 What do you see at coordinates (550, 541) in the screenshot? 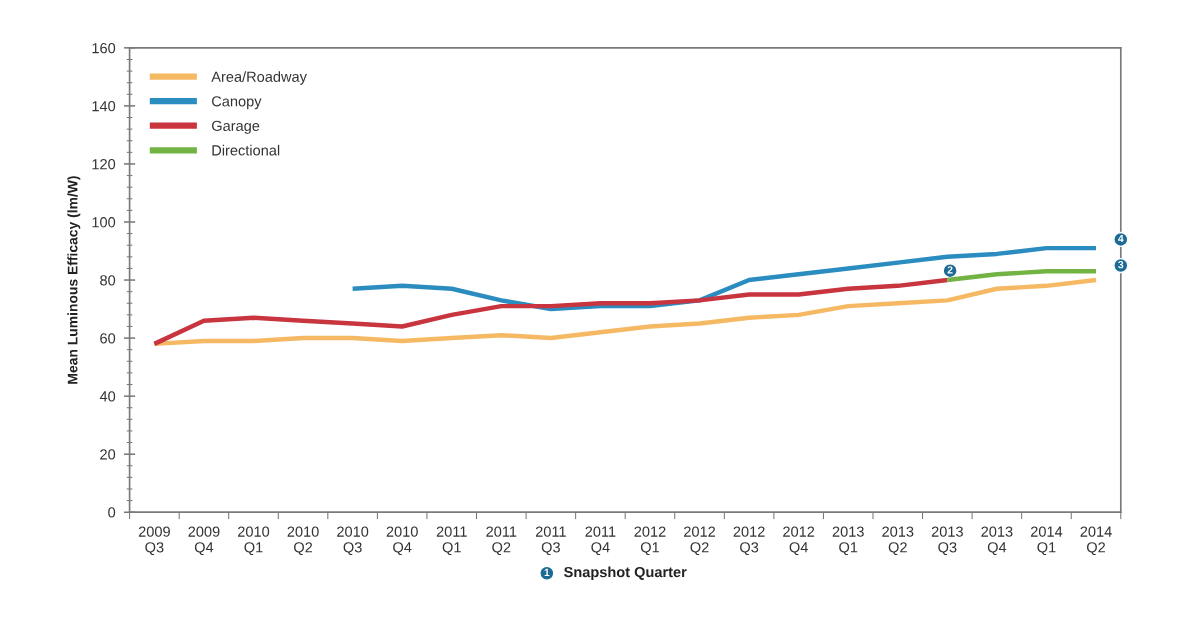
I see `x-tick-label: 2011 Q3` at bounding box center [550, 541].